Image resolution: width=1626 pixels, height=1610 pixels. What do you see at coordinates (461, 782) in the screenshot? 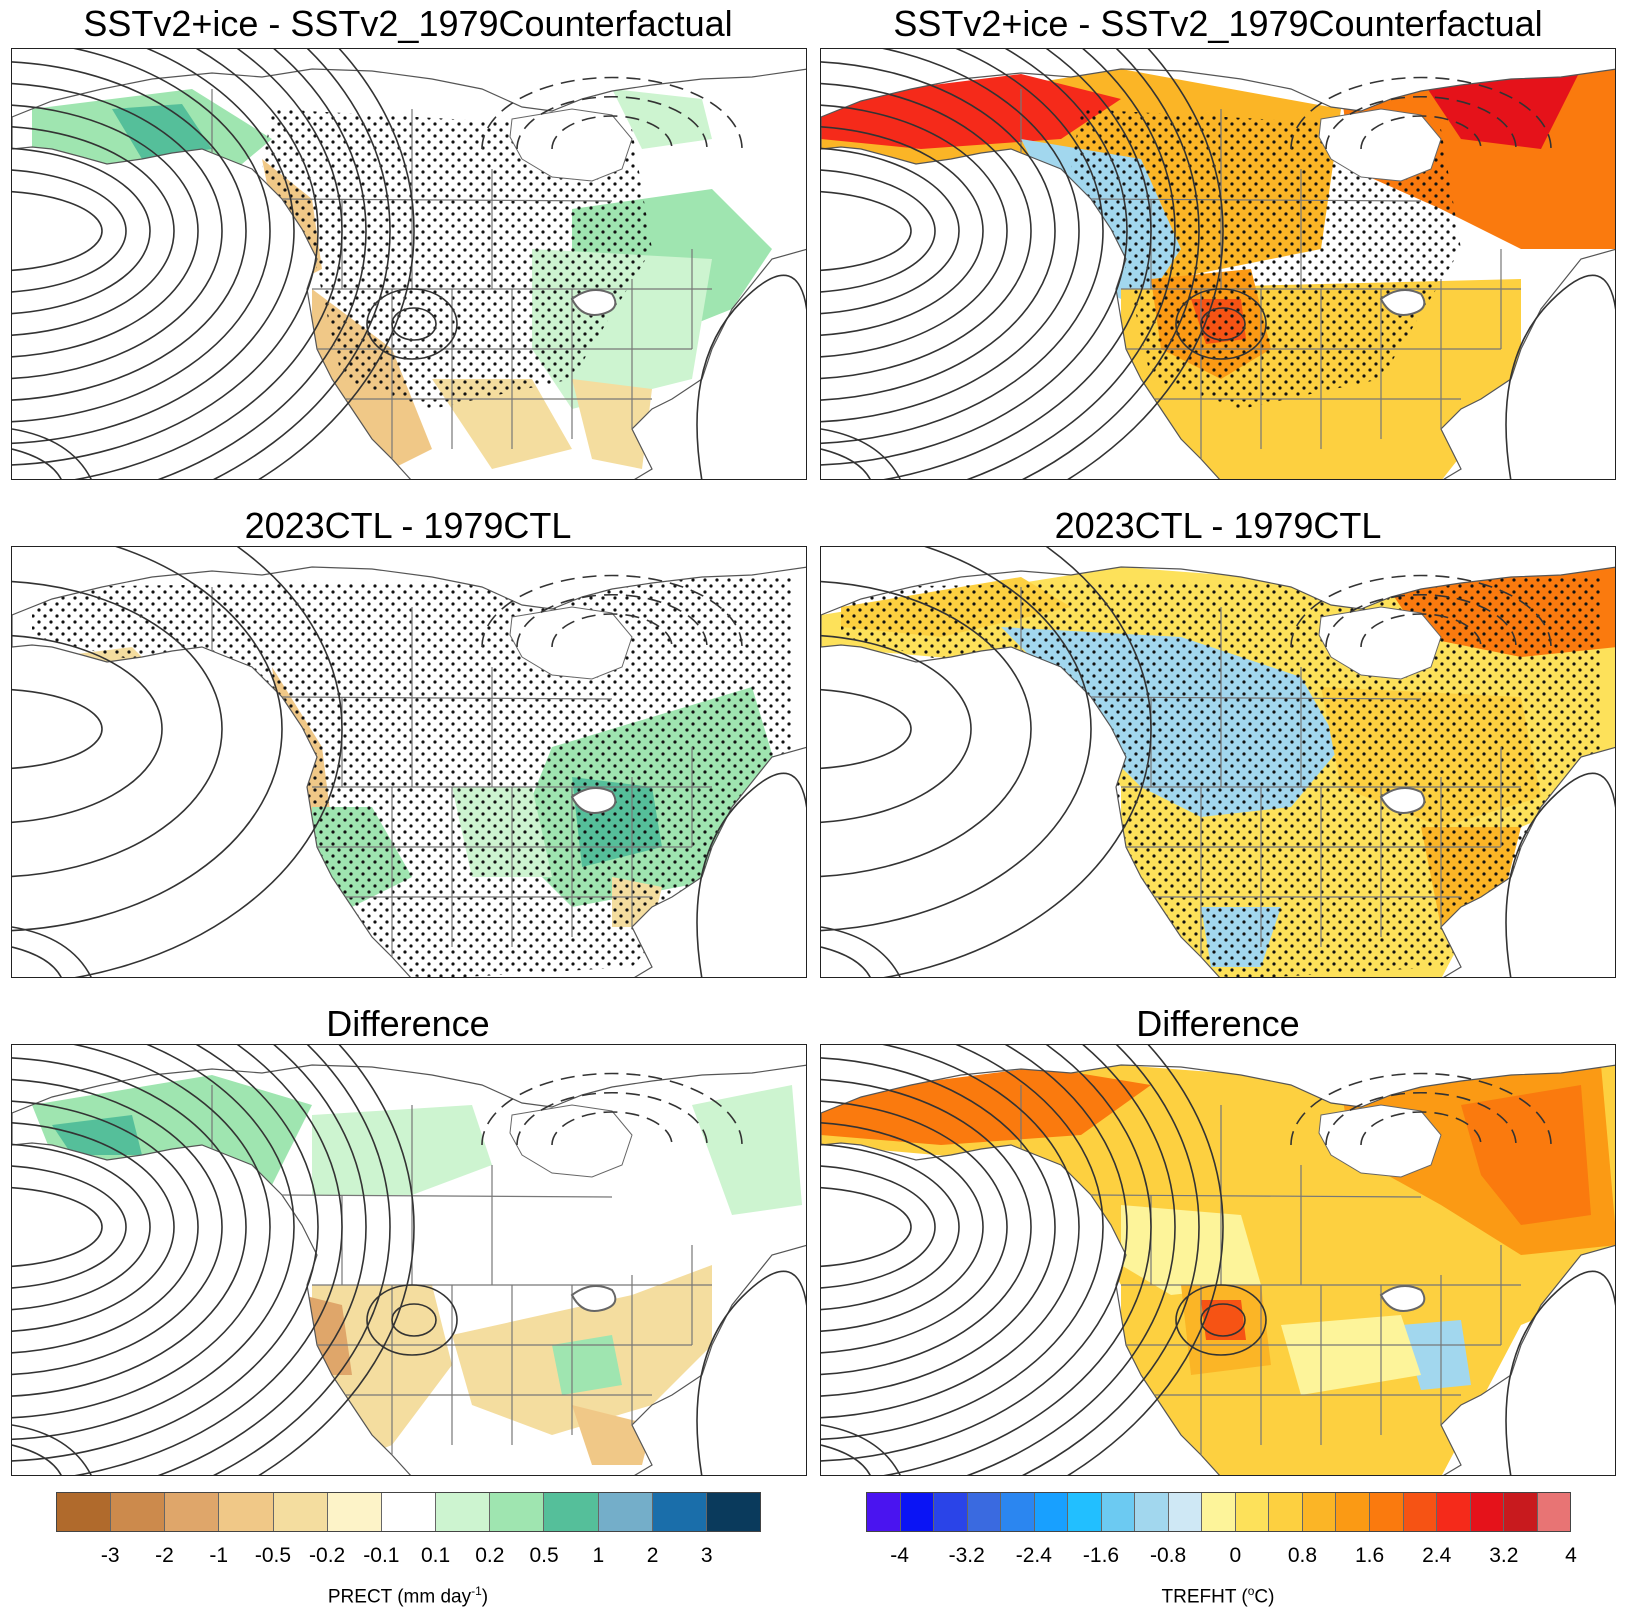
I see `political-borders` at bounding box center [461, 782].